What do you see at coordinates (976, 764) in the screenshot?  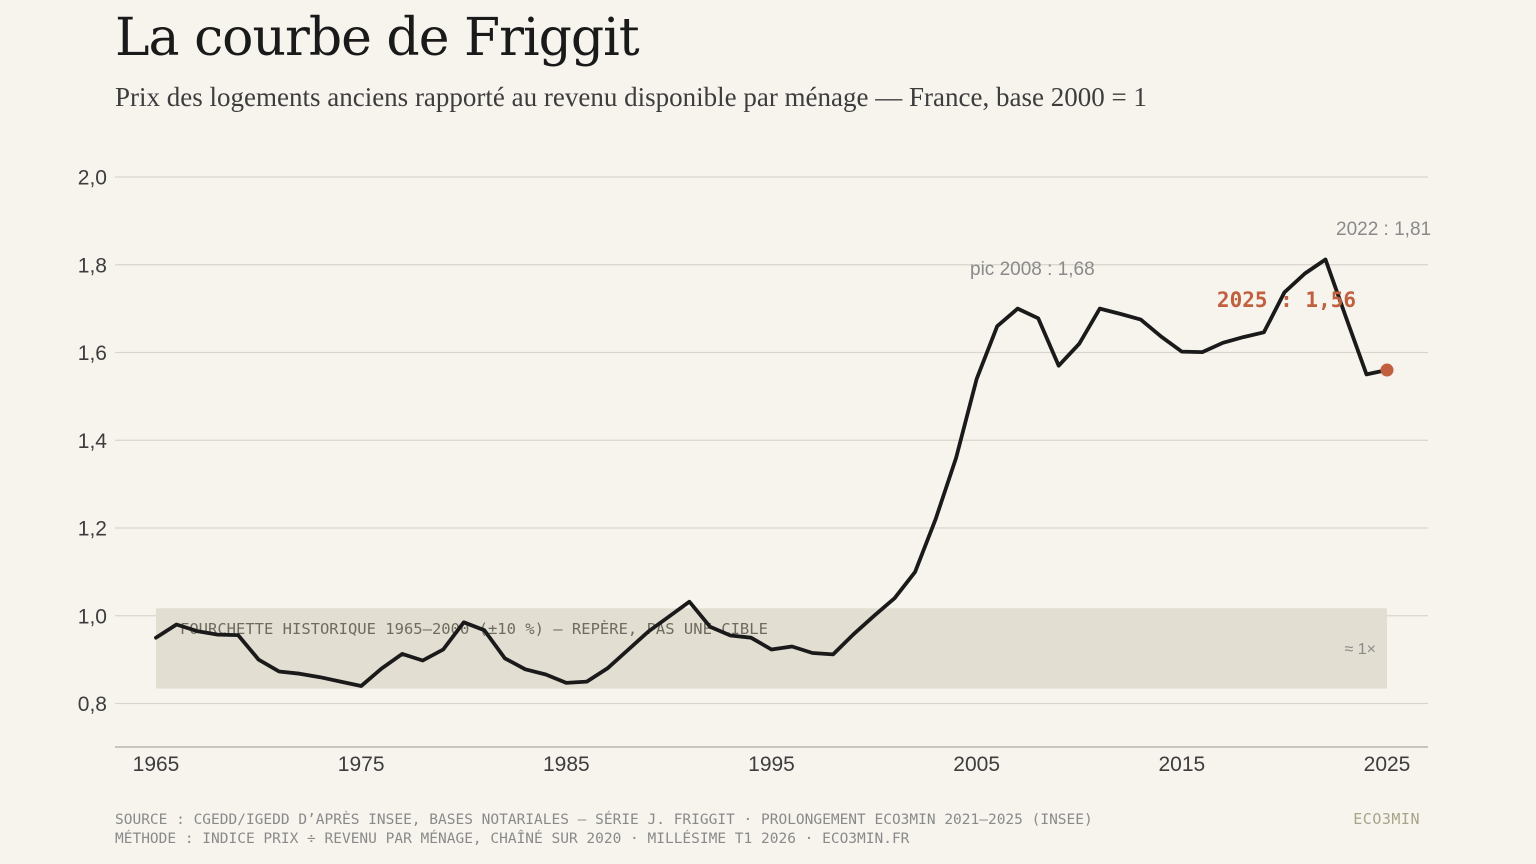 I see `x-tick-label: 2005` at bounding box center [976, 764].